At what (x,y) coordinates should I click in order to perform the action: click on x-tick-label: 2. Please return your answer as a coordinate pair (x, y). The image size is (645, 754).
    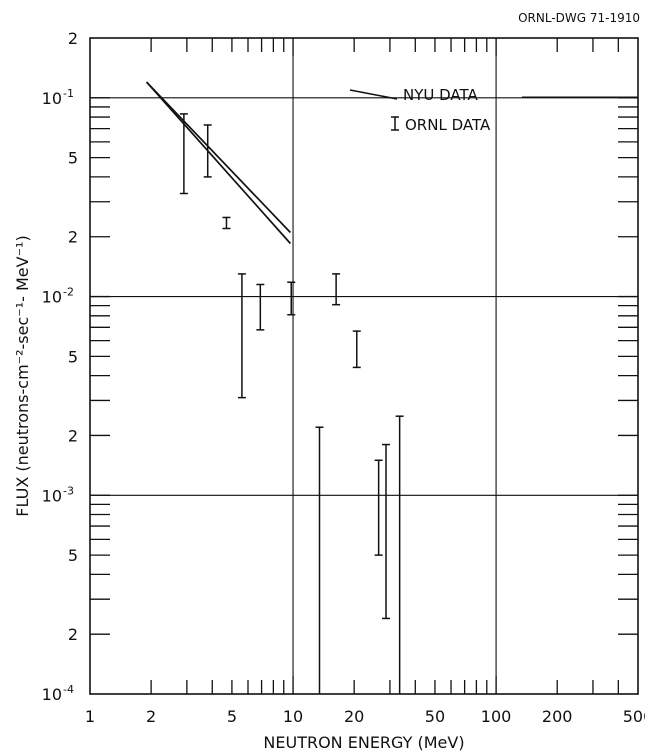
    Looking at the image, I should click on (151, 716).